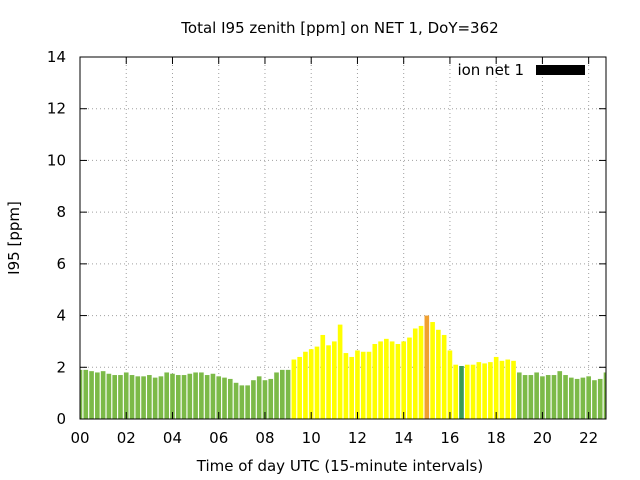 The image size is (640, 480). I want to click on x-tick-label: 04, so click(172, 438).